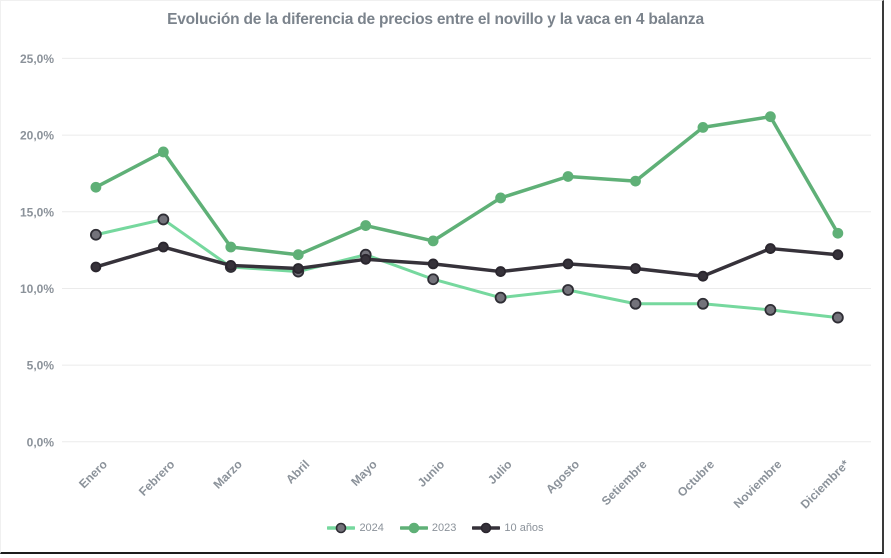  What do you see at coordinates (825, 484) in the screenshot?
I see `x-axis-label: Diciembre*` at bounding box center [825, 484].